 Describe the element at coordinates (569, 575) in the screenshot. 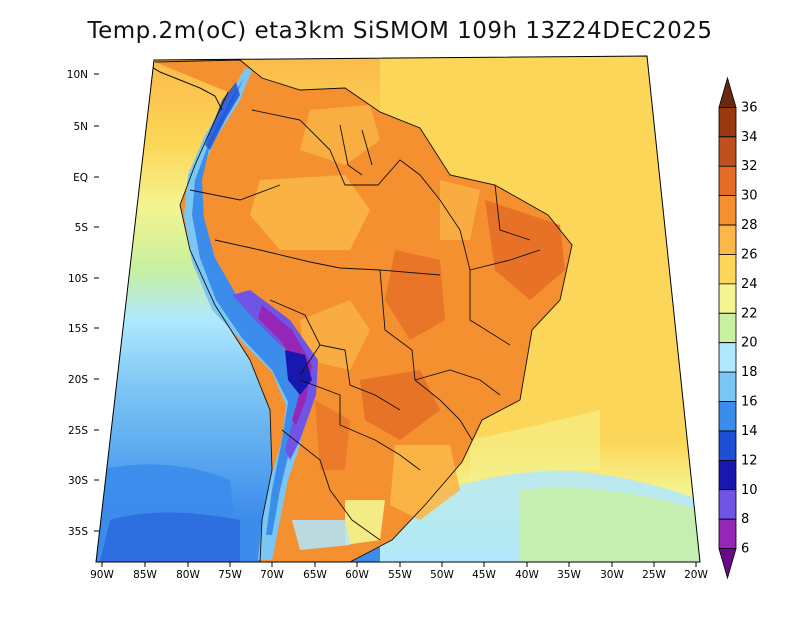

I see `lon-label-35w: 35W` at that location.